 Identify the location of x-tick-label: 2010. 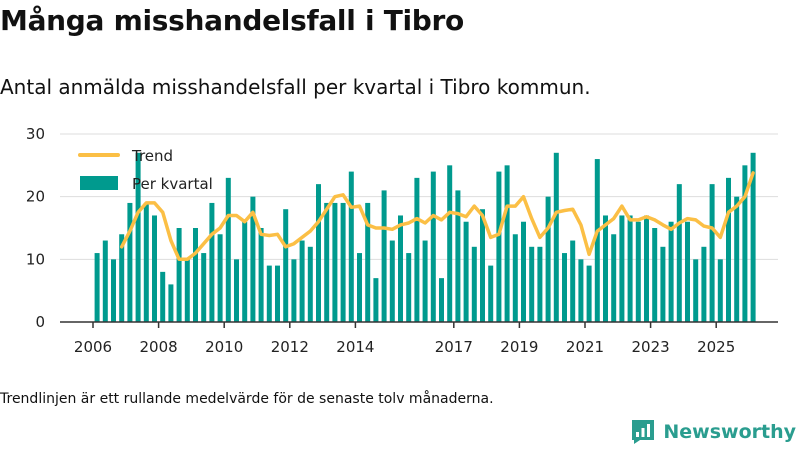
(224, 347).